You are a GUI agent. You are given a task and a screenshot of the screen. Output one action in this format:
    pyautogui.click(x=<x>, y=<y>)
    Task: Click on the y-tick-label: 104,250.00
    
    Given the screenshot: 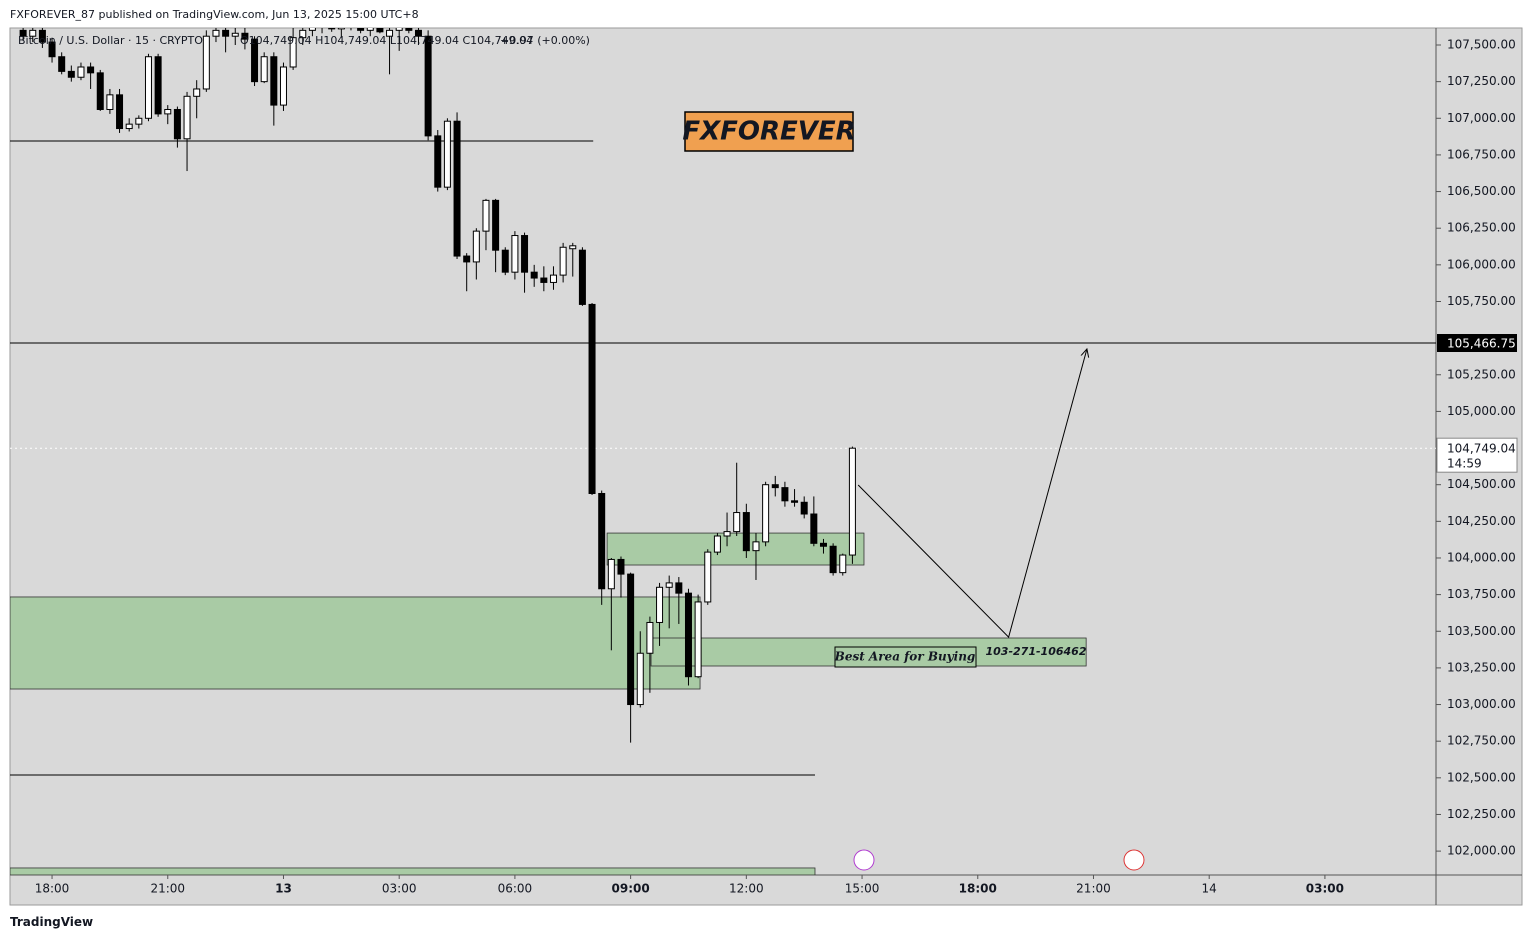 What is the action you would take?
    pyautogui.click(x=1481, y=521)
    